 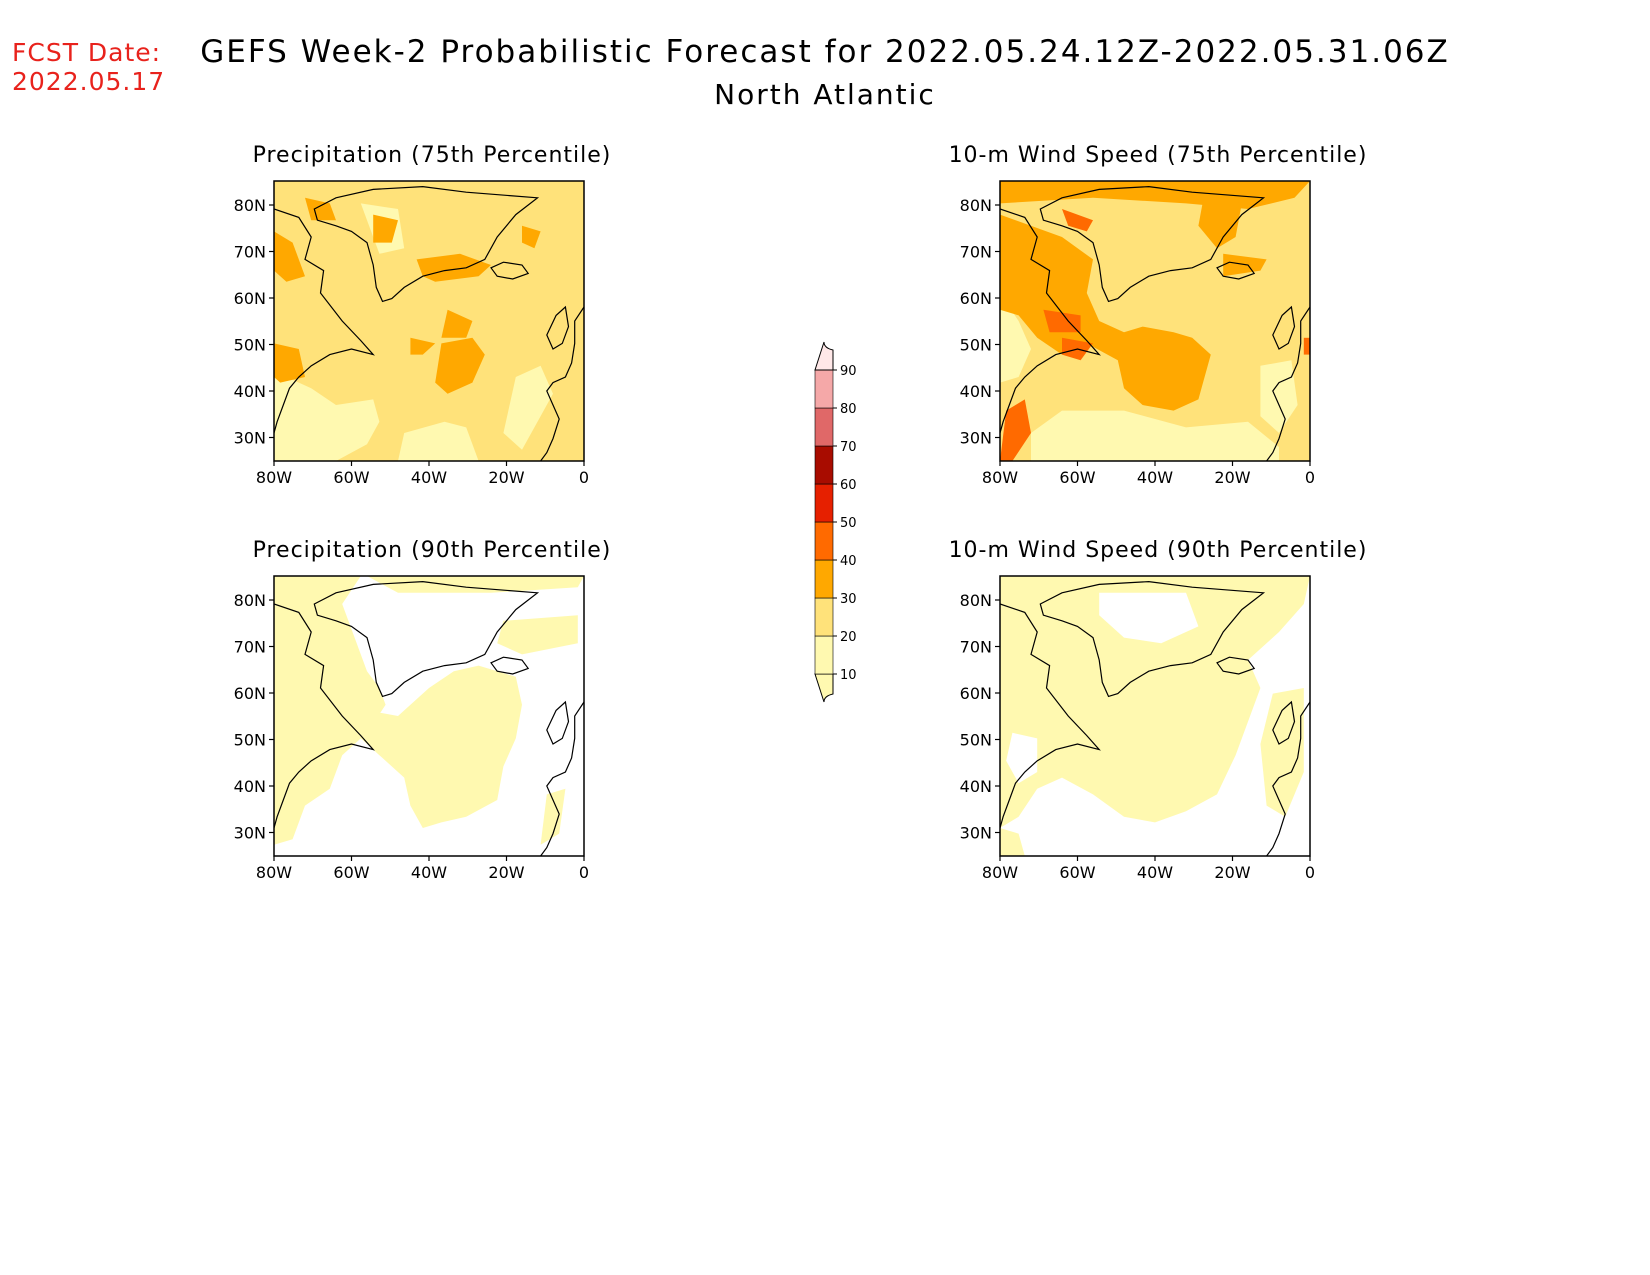 What do you see at coordinates (848, 561) in the screenshot?
I see `colorbar-label: 40` at bounding box center [848, 561].